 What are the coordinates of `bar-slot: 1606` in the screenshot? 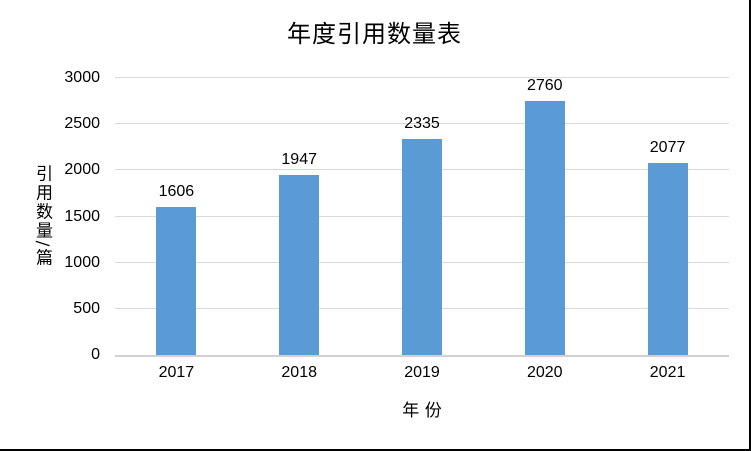 It's located at (176, 216).